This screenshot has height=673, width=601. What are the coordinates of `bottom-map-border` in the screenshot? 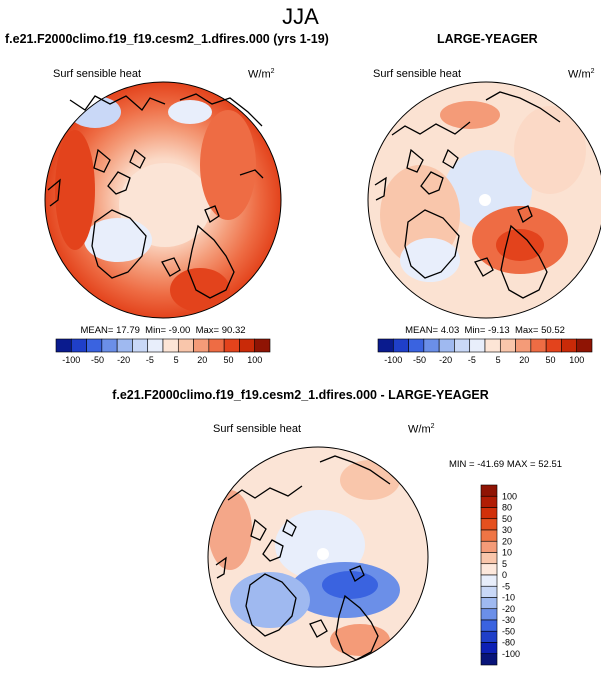 It's located at (318, 557).